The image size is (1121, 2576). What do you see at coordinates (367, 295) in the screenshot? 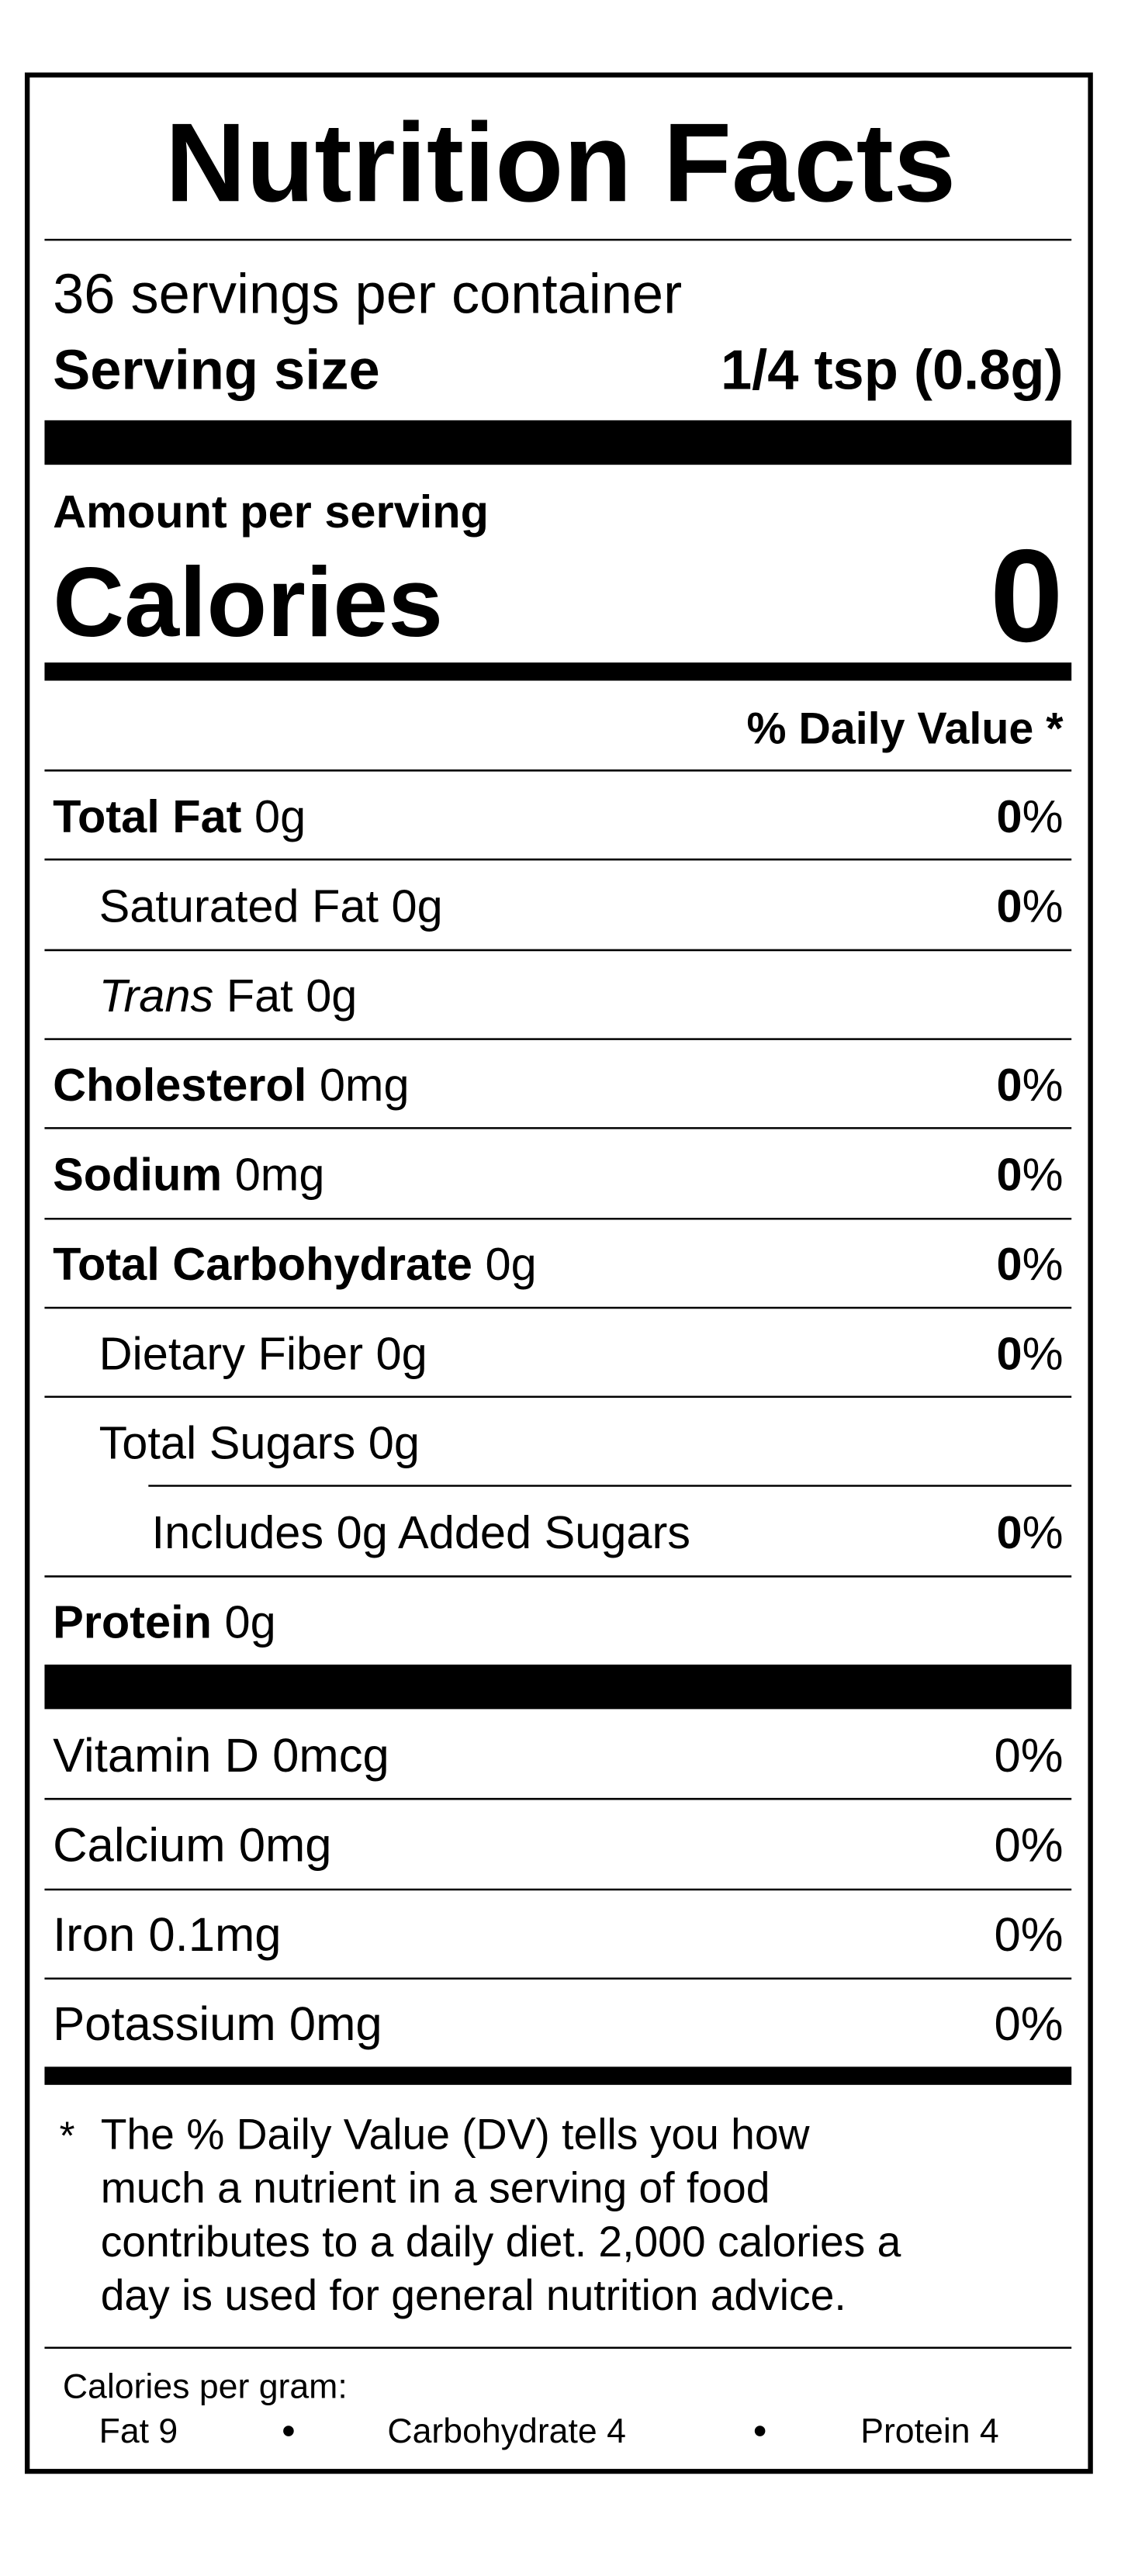
I see `servings: 36 servings per container` at bounding box center [367, 295].